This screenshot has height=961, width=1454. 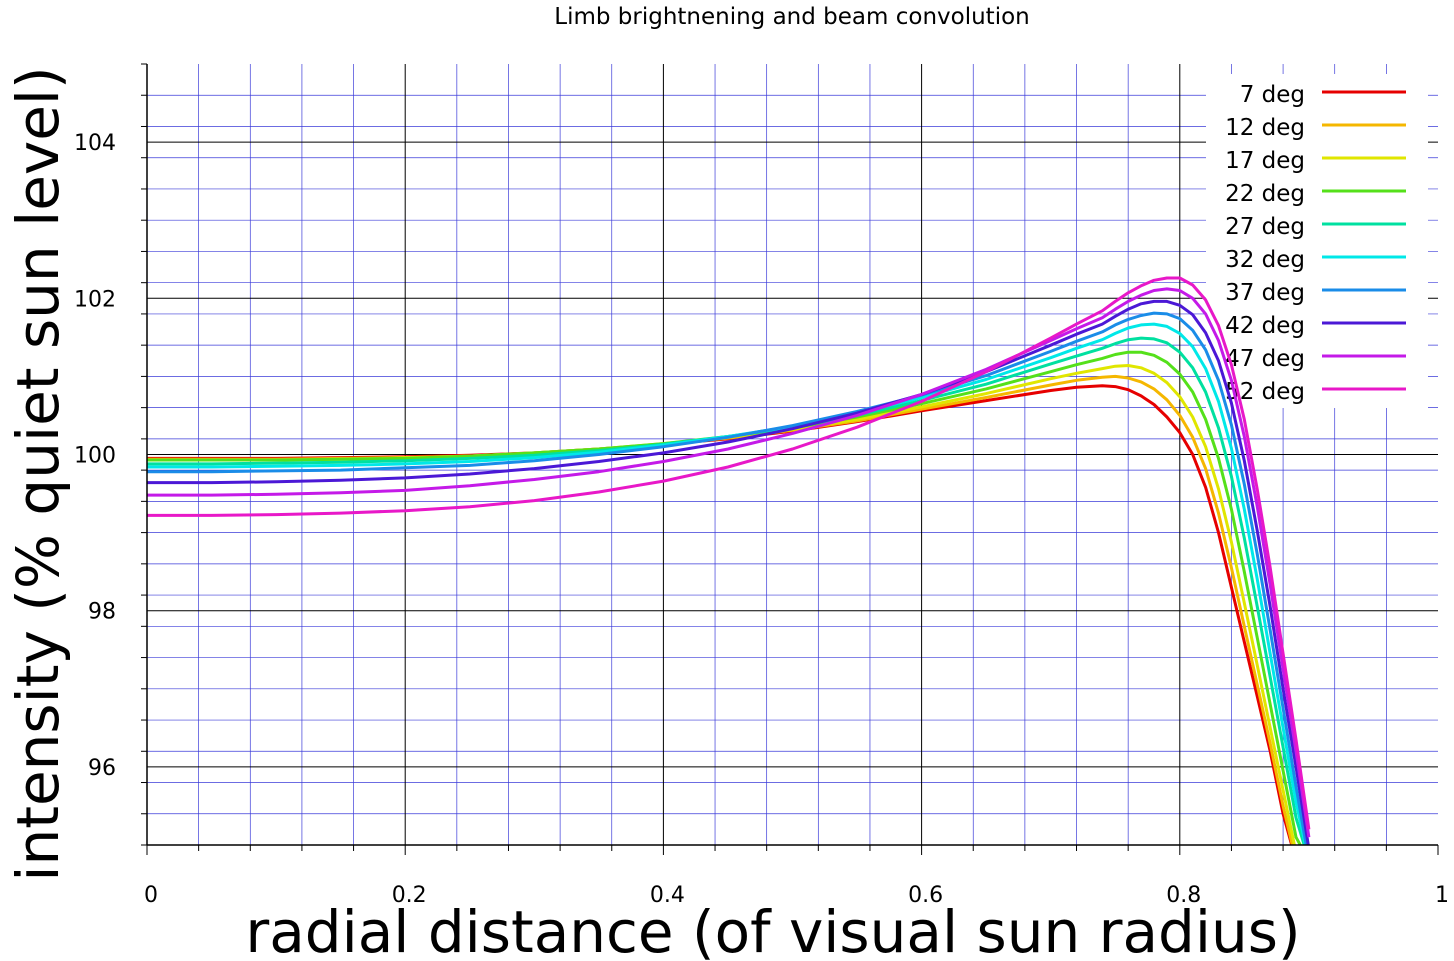 I want to click on x-tick-label: 0.4, so click(x=667, y=895).